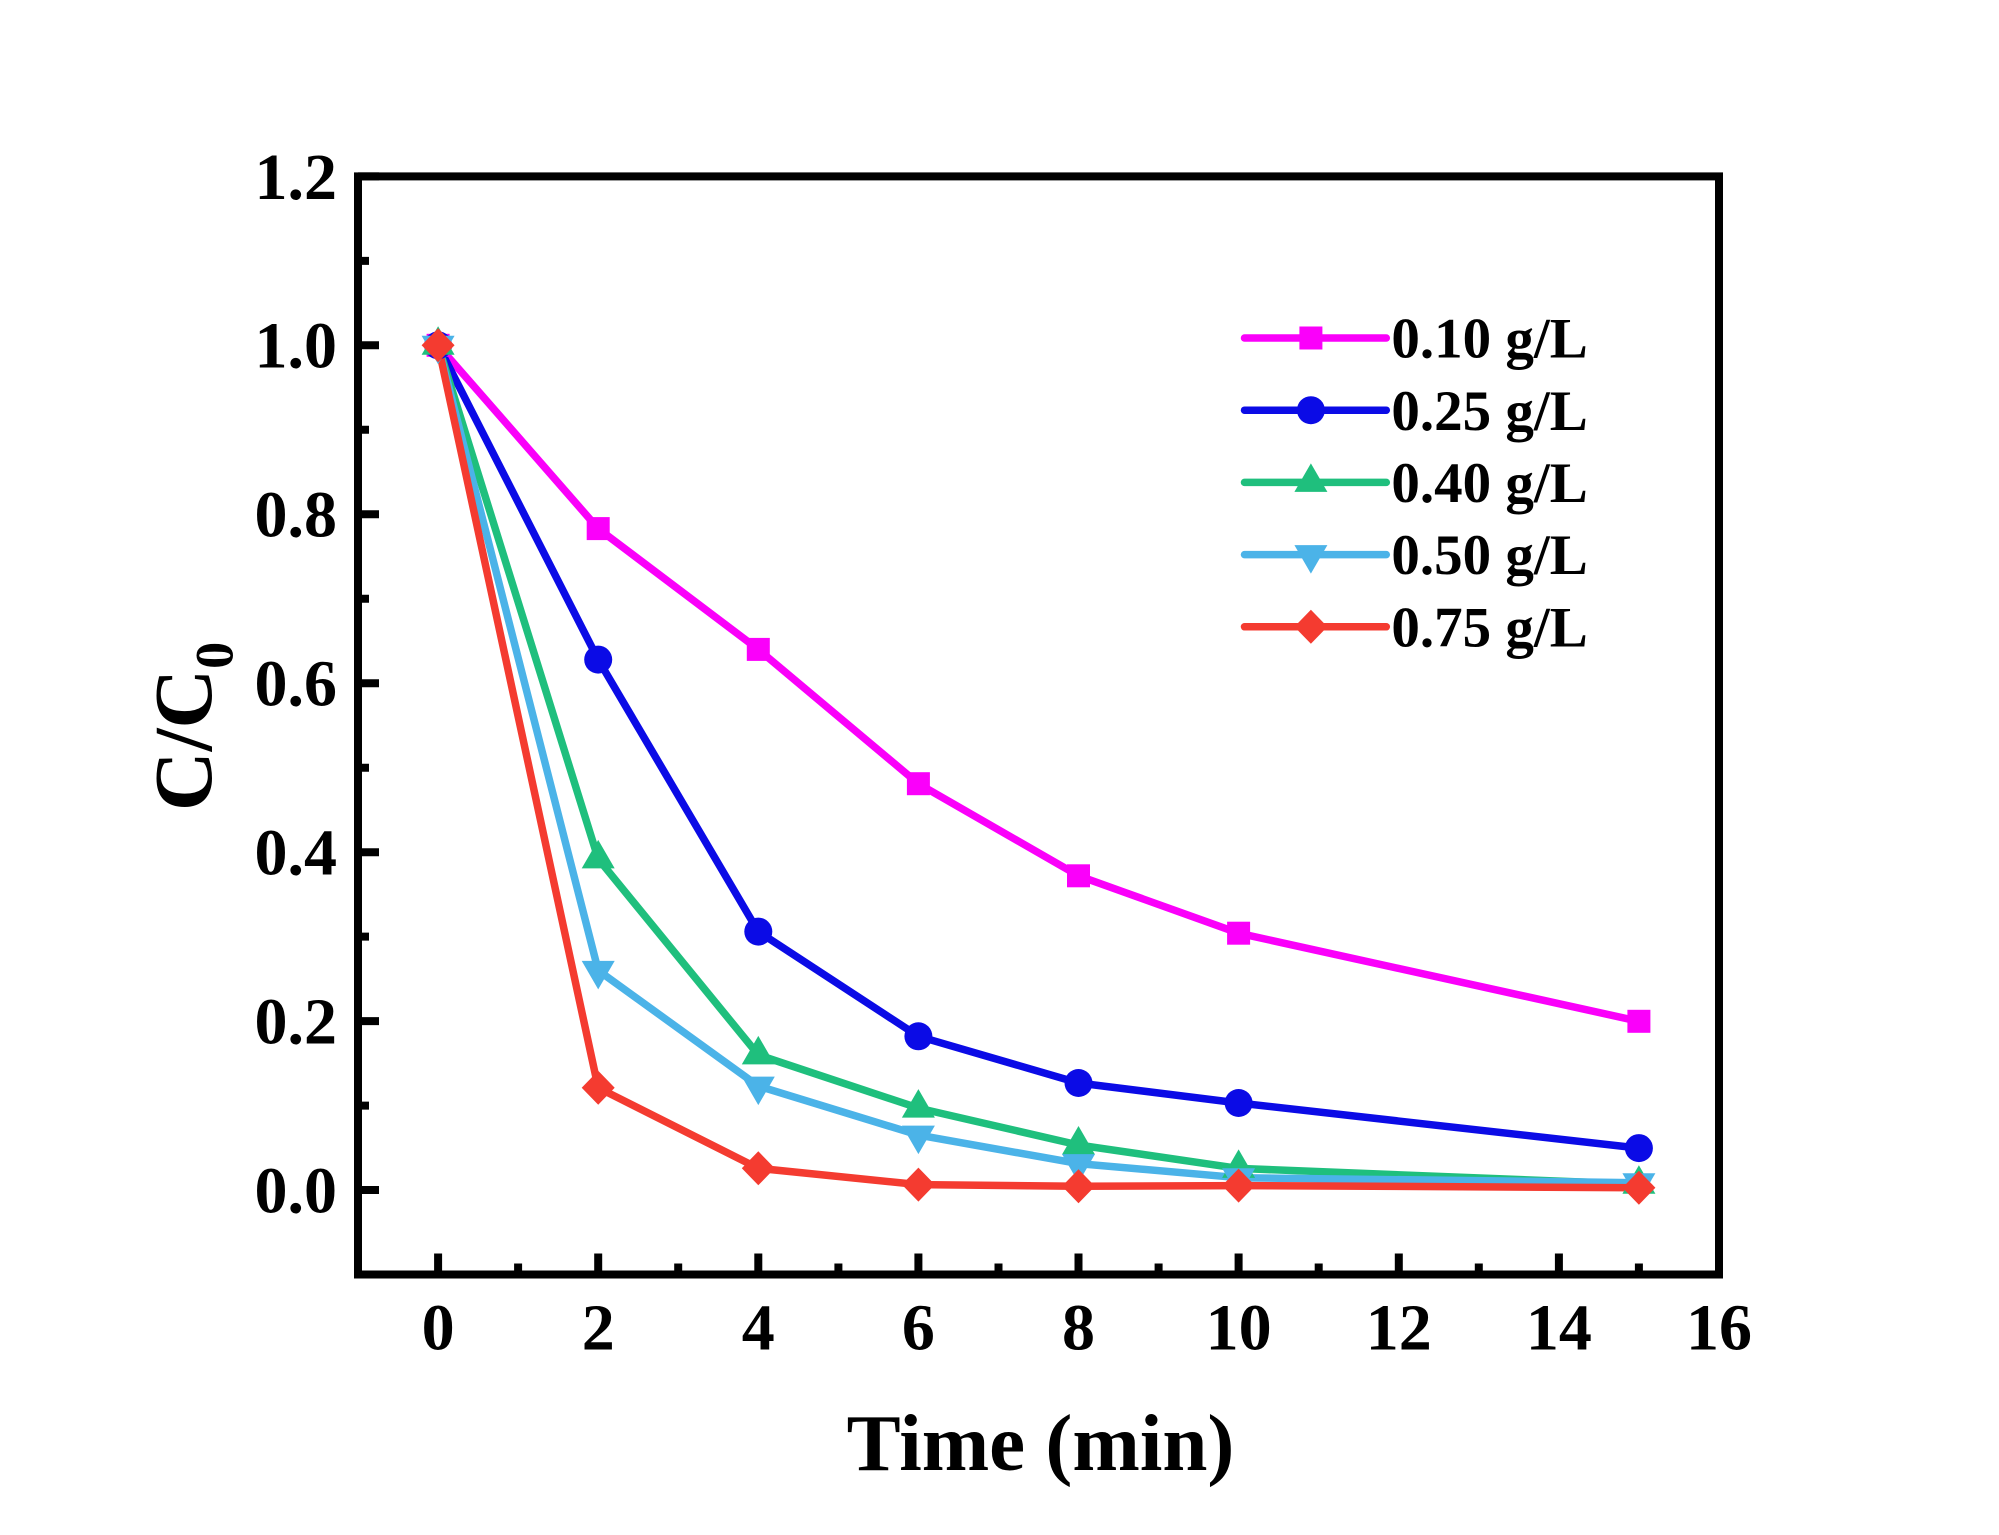 This screenshot has width=1999, height=1535. What do you see at coordinates (296, 1190) in the screenshot?
I see `svg-text: 0.0` at bounding box center [296, 1190].